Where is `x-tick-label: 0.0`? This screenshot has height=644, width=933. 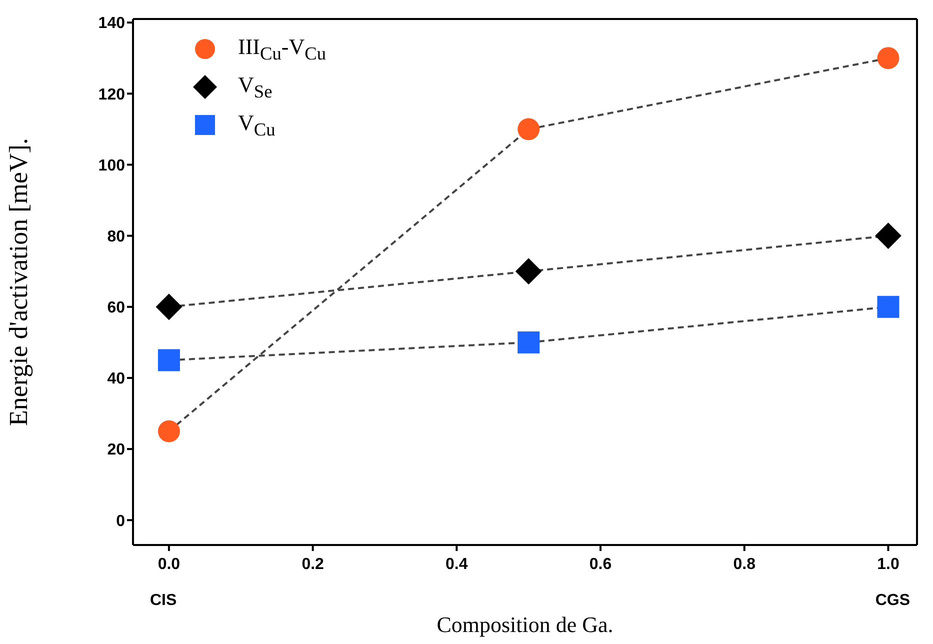
x-tick-label: 0.0 is located at coordinates (169, 564).